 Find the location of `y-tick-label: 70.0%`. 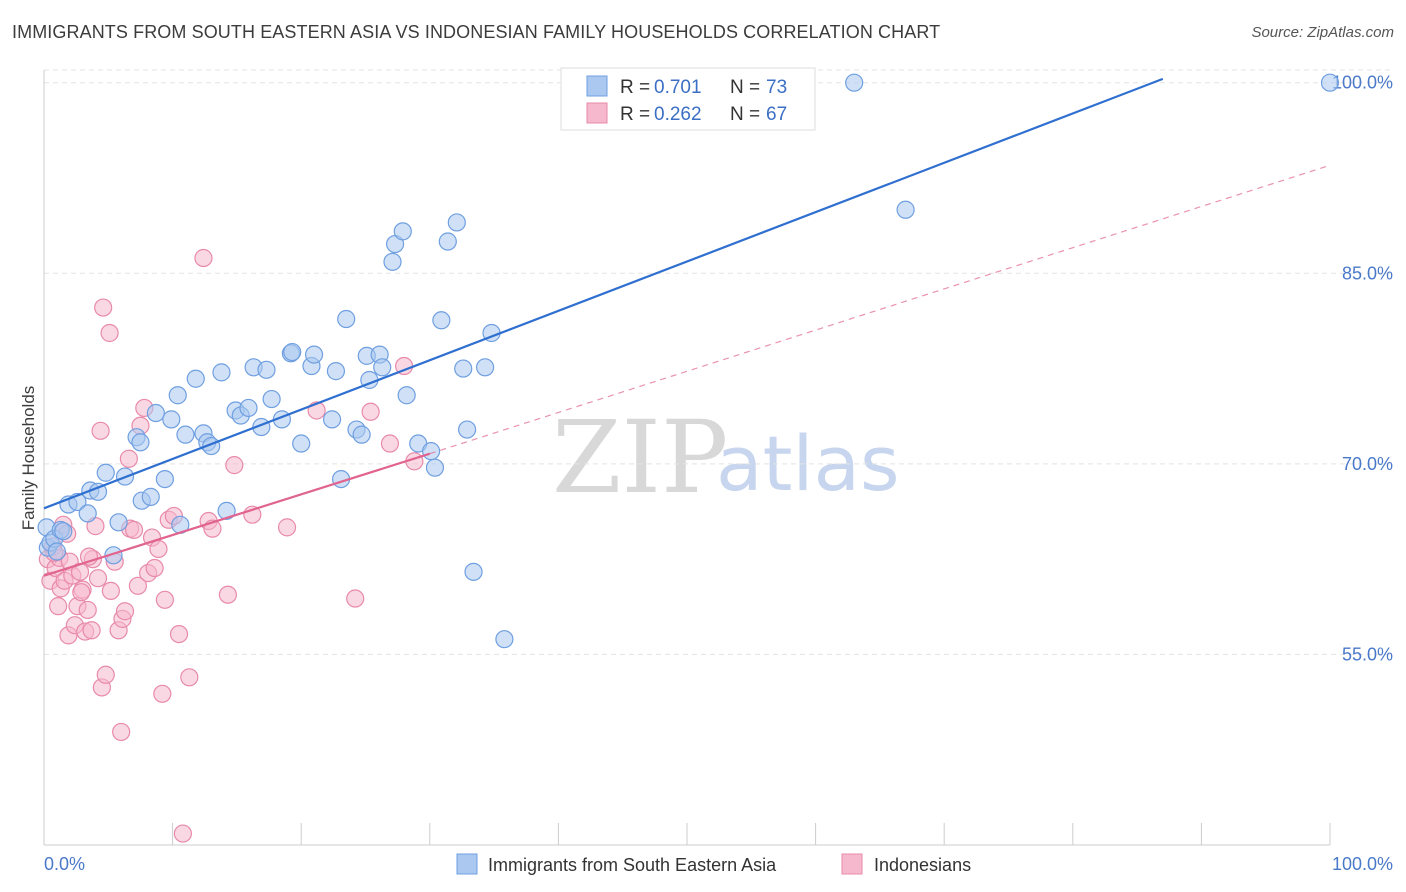

y-tick-label: 70.0% is located at coordinates (1367, 464).